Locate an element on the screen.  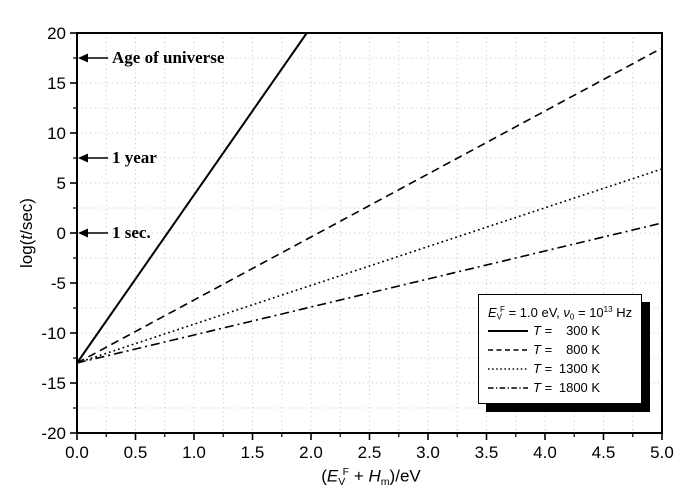
label-part: 0 is located at coordinates (572, 317).